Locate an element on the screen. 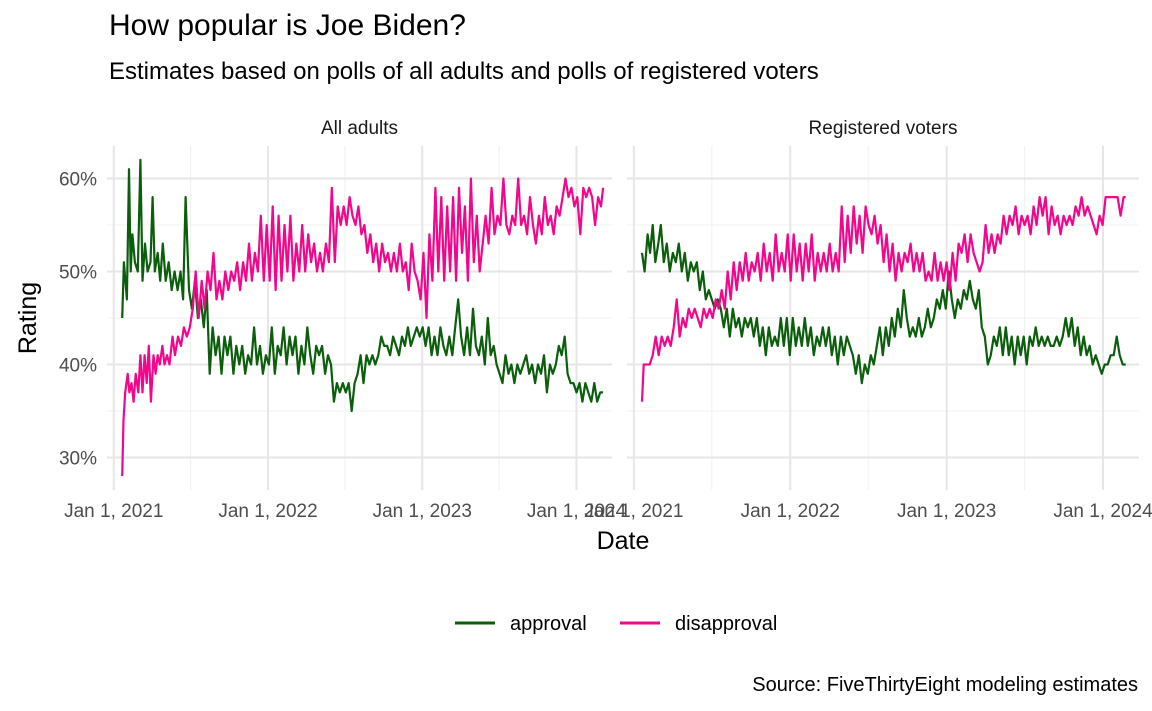  y-tick-label: 50% is located at coordinates (78, 273).